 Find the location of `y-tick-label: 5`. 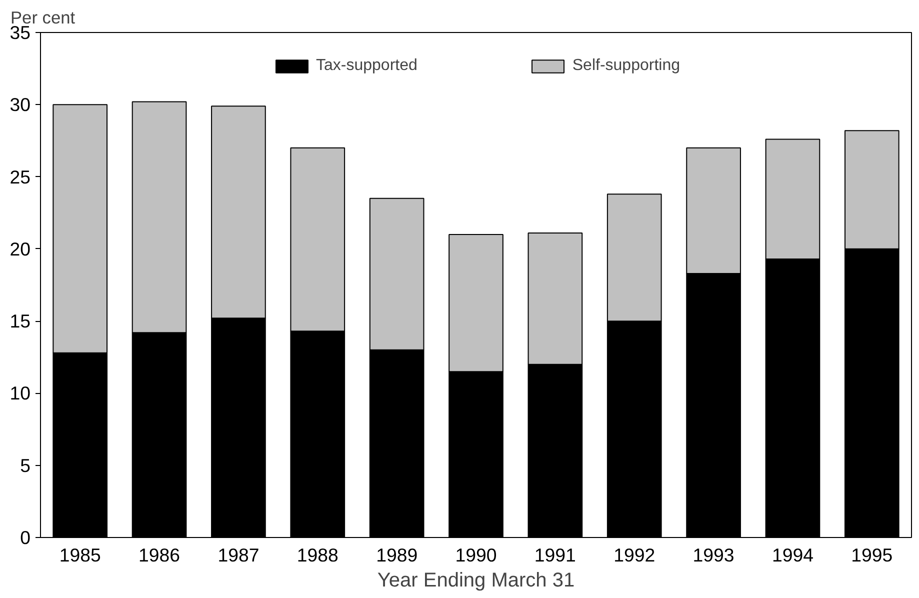

y-tick-label: 5 is located at coordinates (25, 465).